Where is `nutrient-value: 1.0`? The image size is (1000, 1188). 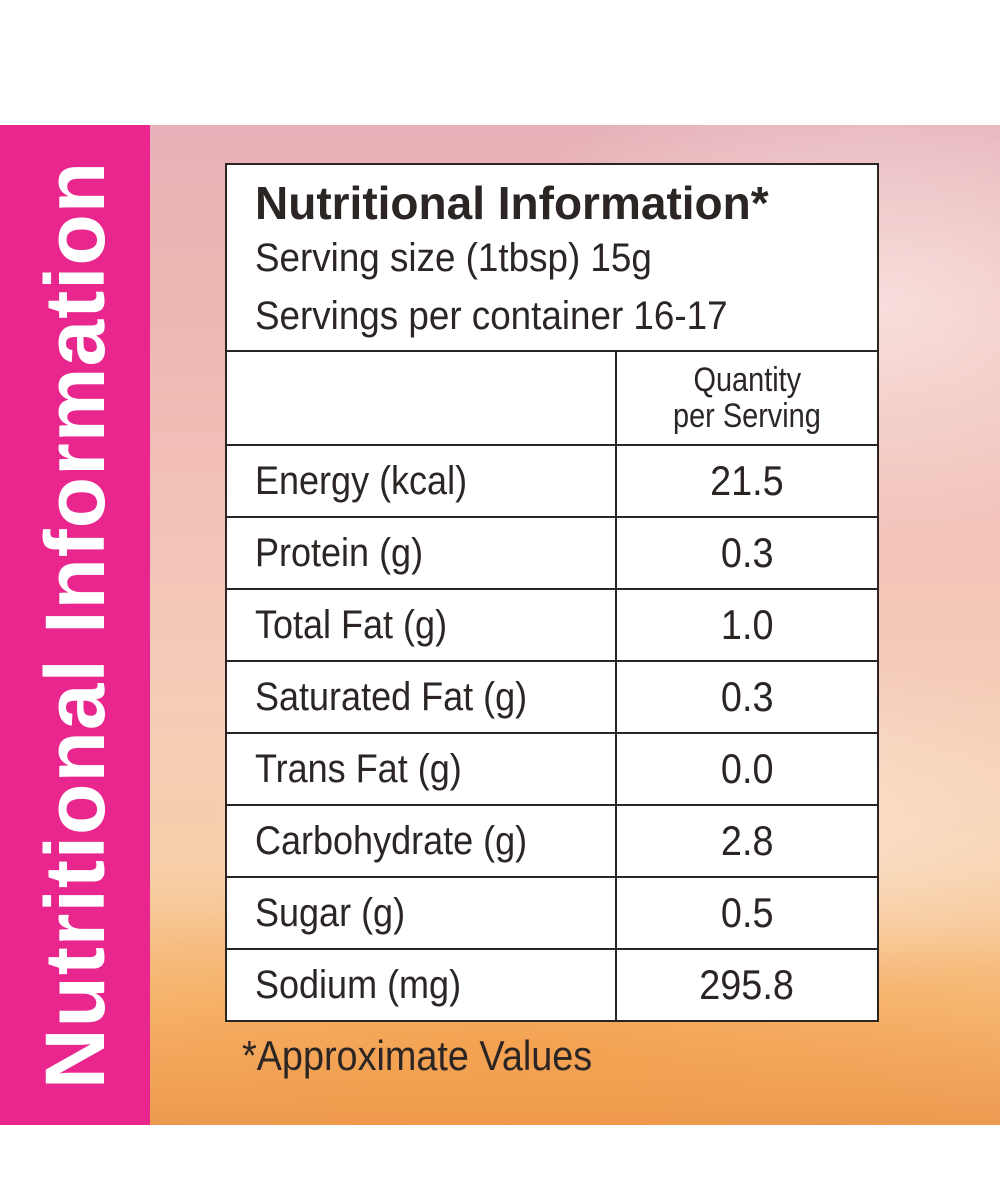 nutrient-value: 1.0 is located at coordinates (746, 625).